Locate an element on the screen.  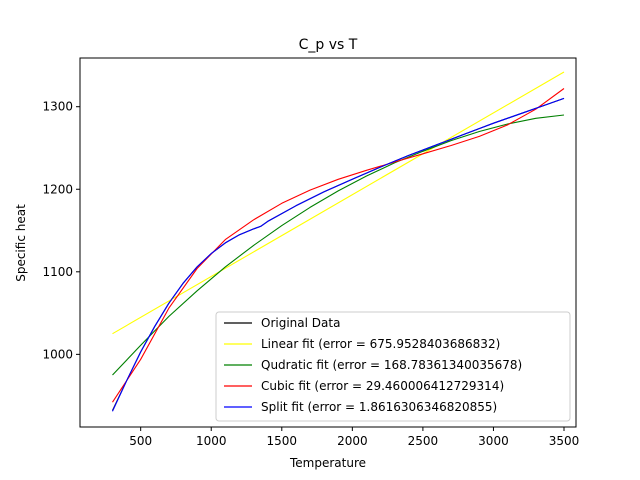
legend-label-3: Cubic fit (error = 29.460006412729314) is located at coordinates (382, 386).